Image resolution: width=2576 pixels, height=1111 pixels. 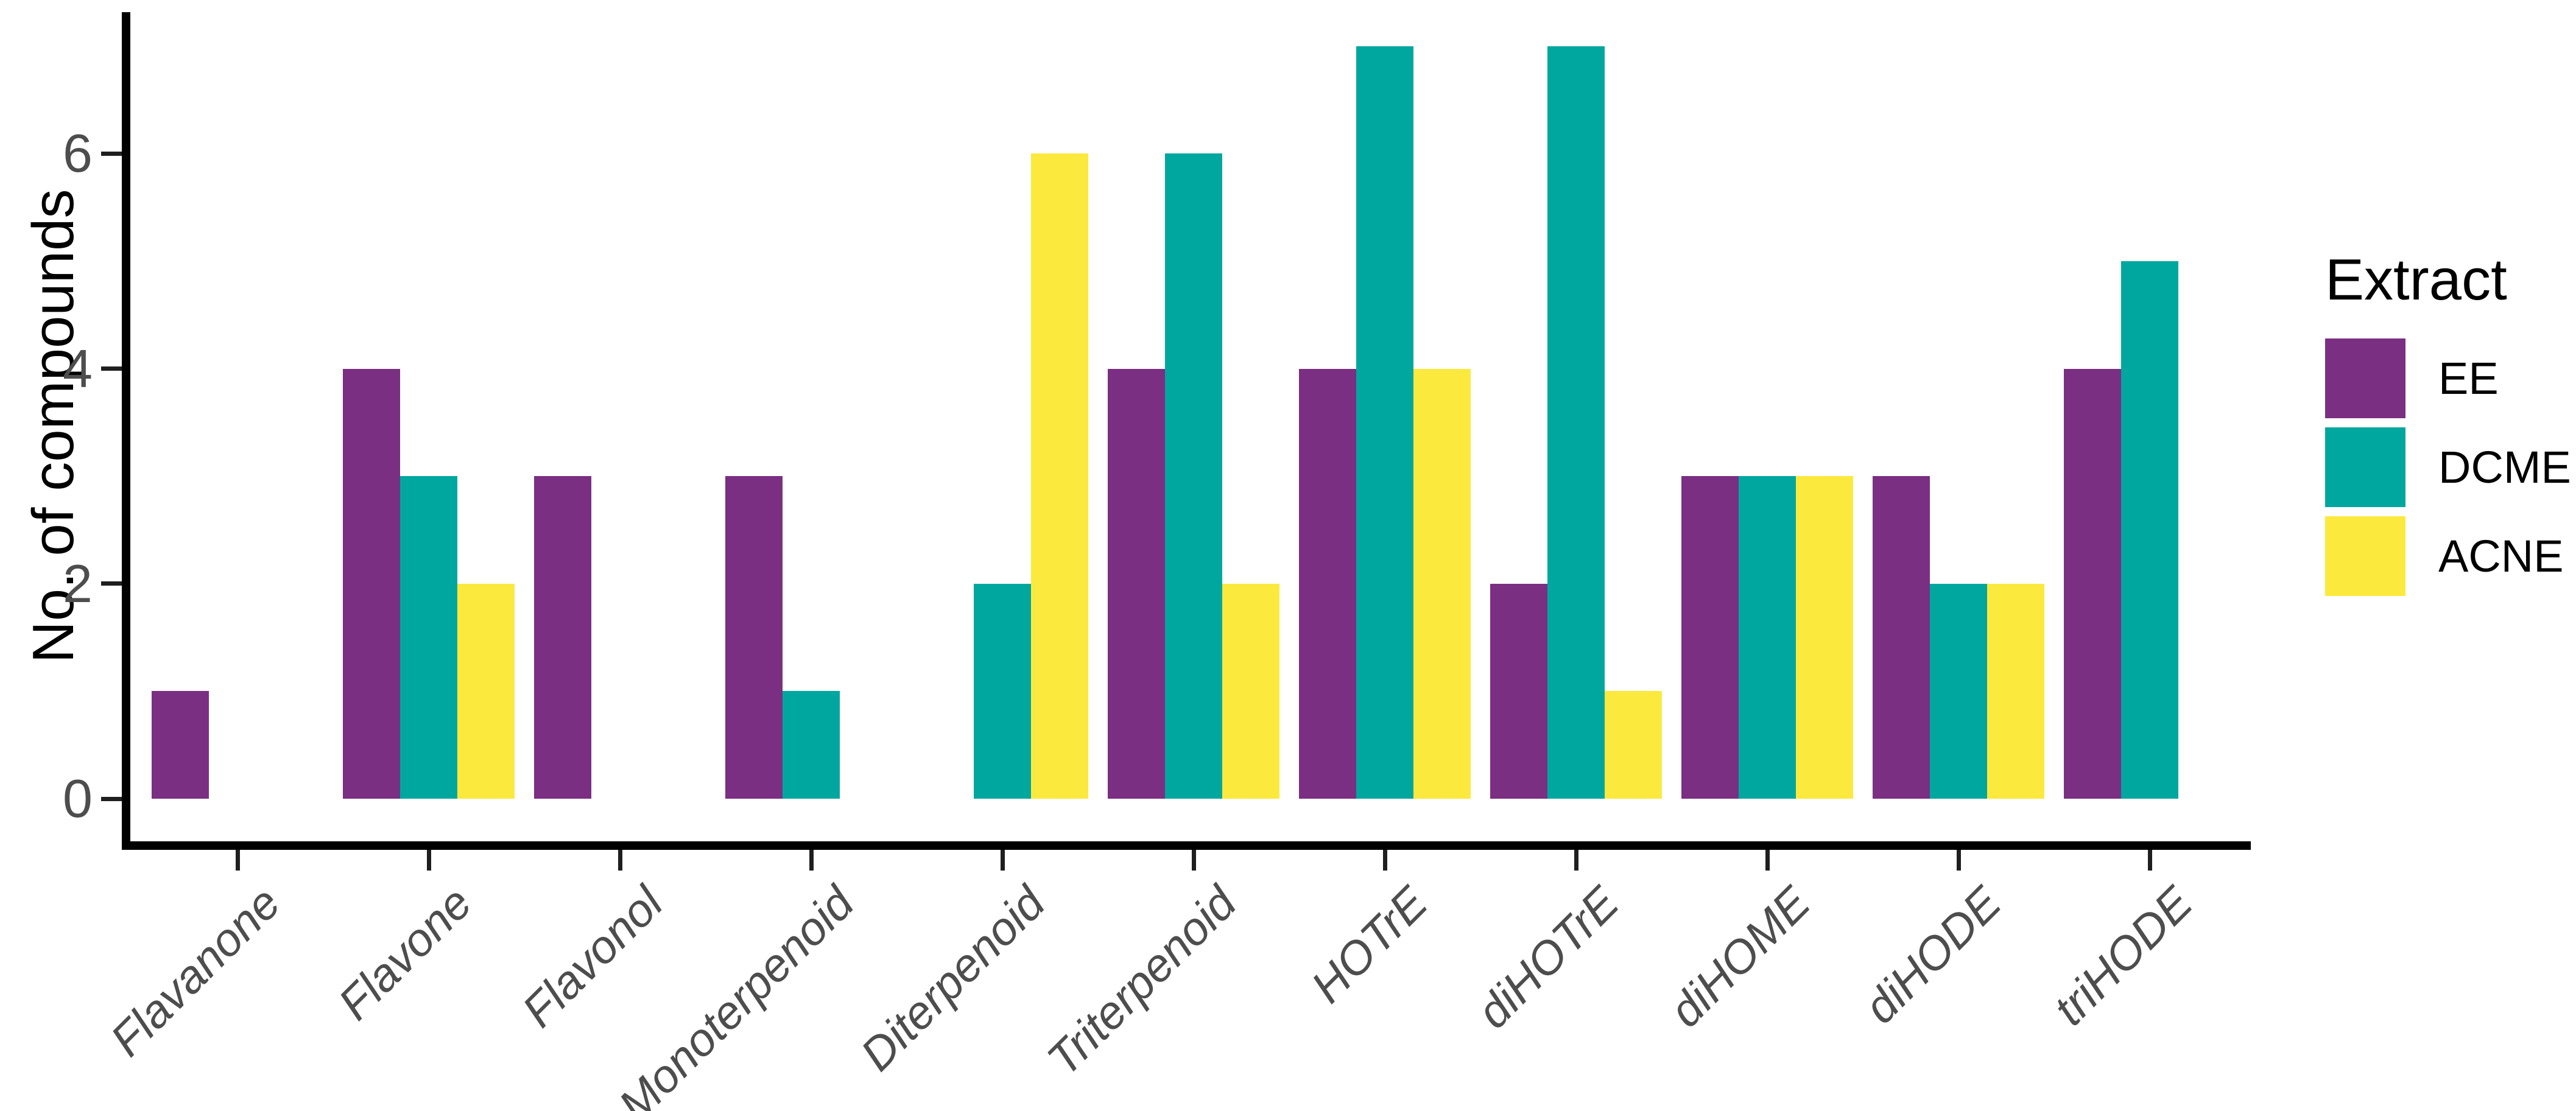 What do you see at coordinates (1369, 945) in the screenshot?
I see `x-tick-label-hotre: HOTrE` at bounding box center [1369, 945].